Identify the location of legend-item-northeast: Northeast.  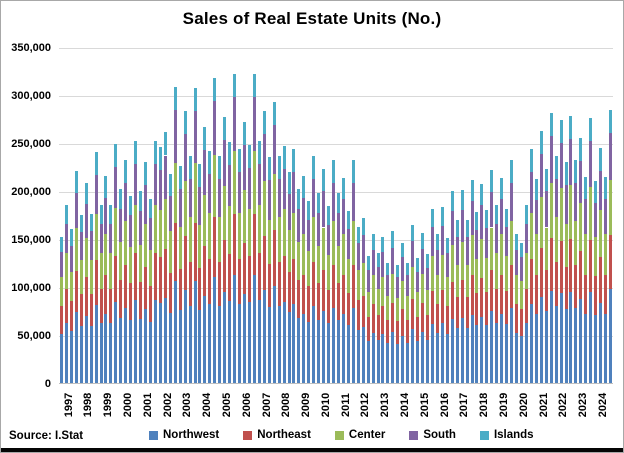
(277, 435).